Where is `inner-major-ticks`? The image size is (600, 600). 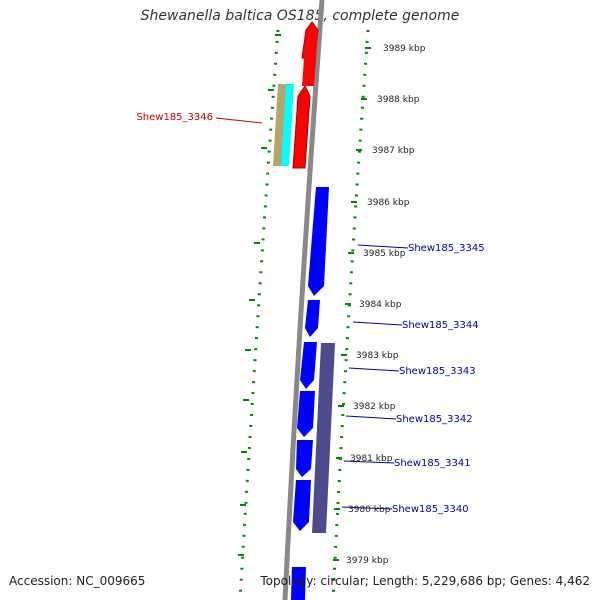
inner-major-ticks is located at coordinates (259, 295).